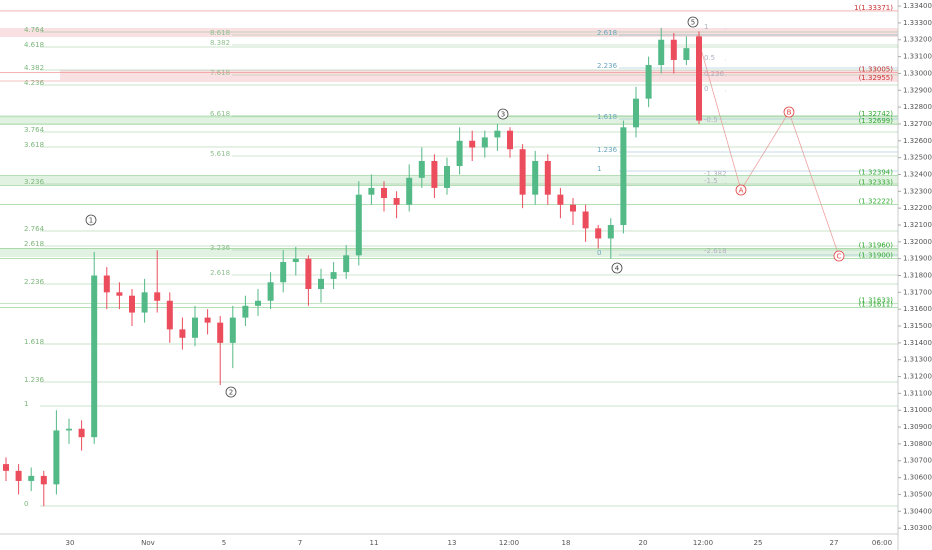  Describe the element at coordinates (220, 114) in the screenshot. I see `fib-label: 6.618` at that location.